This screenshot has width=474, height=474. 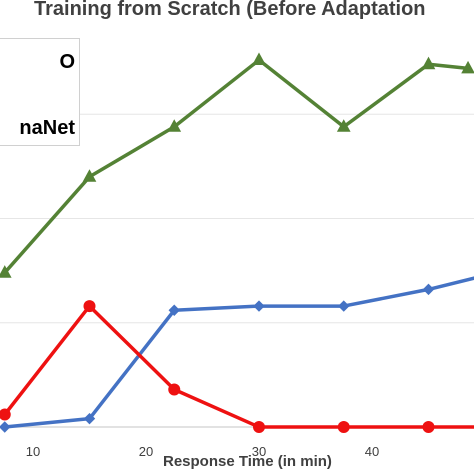 What do you see at coordinates (146, 451) in the screenshot?
I see `x-tick-label: 20` at bounding box center [146, 451].